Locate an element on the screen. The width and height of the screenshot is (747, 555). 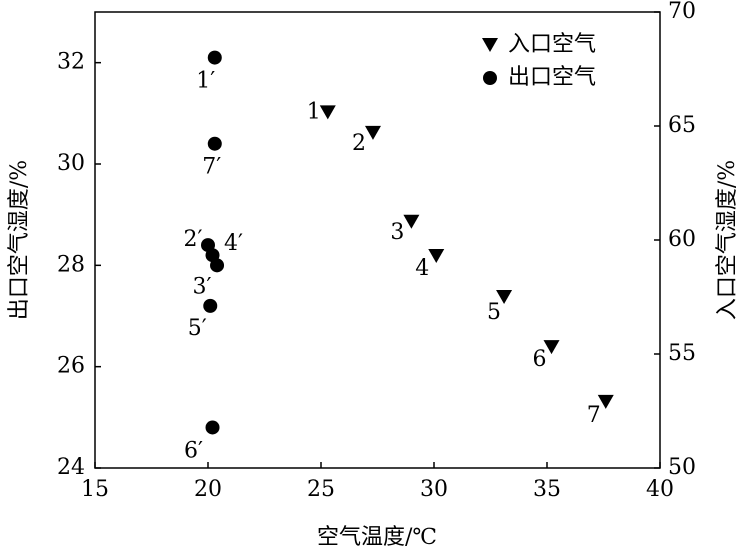
x-tick-label: 35 is located at coordinates (547, 489).